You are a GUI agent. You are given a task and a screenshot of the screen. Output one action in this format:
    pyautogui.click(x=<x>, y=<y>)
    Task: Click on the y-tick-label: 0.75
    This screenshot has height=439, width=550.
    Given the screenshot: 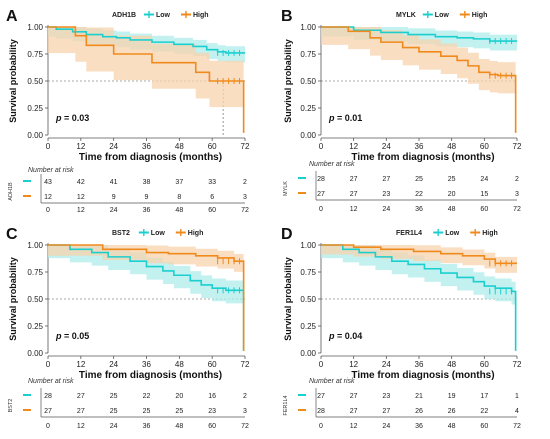 What is the action you would take?
    pyautogui.click(x=35, y=54)
    